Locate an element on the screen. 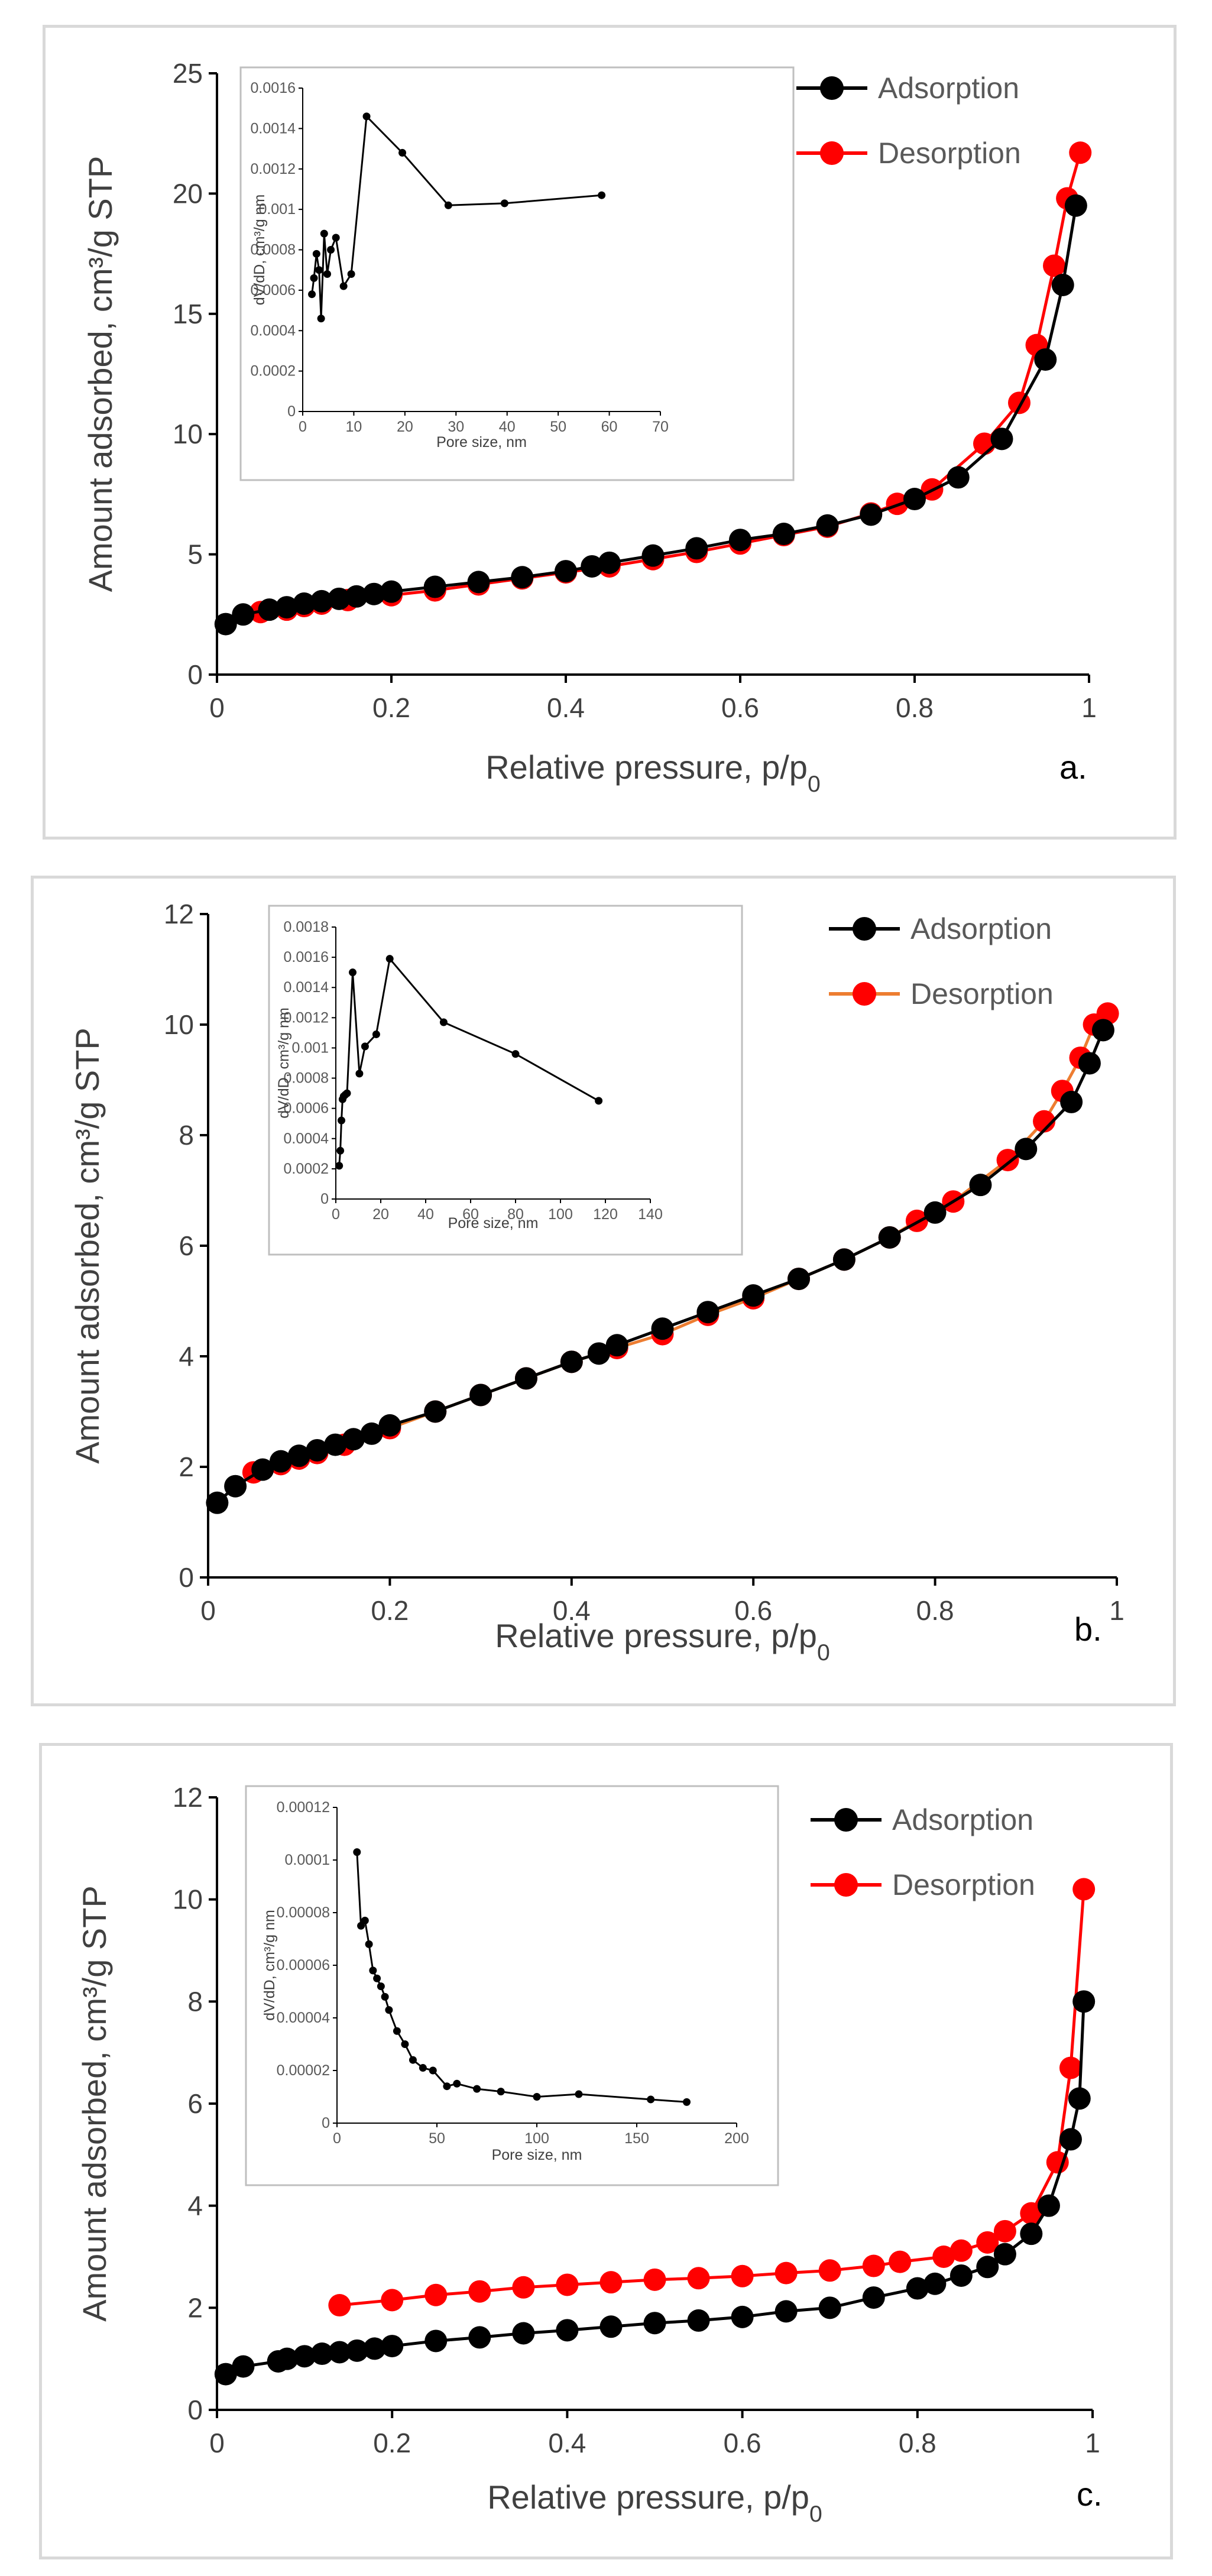 The height and width of the screenshot is (2576, 1212). x-axis-title: Relative pressure, p/p0 is located at coordinates (654, 2502).